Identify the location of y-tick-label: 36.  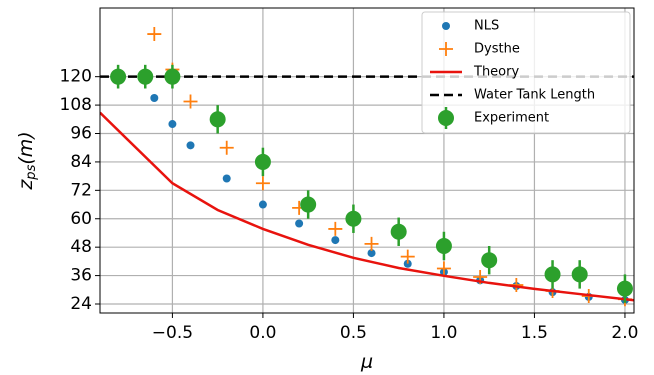
(81, 276).